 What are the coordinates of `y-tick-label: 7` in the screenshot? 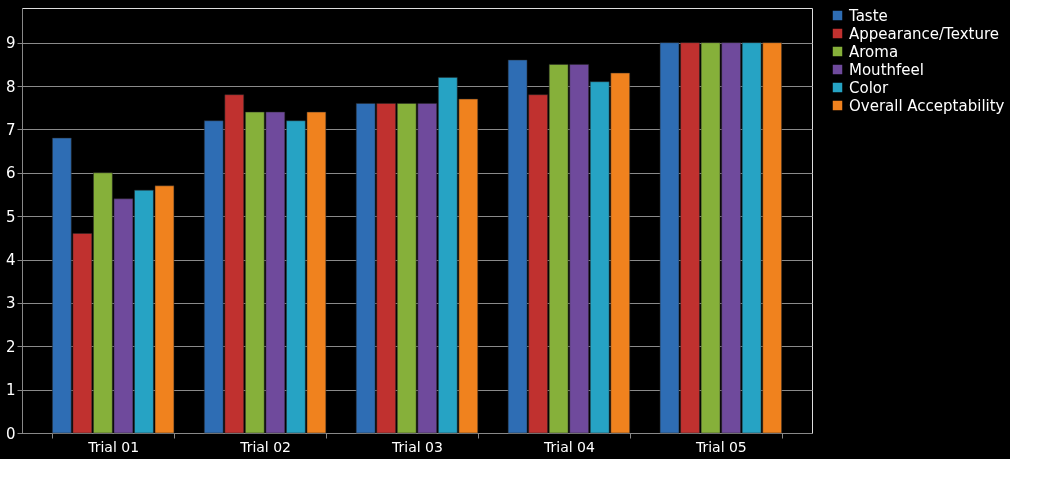 It's located at (10, 129).